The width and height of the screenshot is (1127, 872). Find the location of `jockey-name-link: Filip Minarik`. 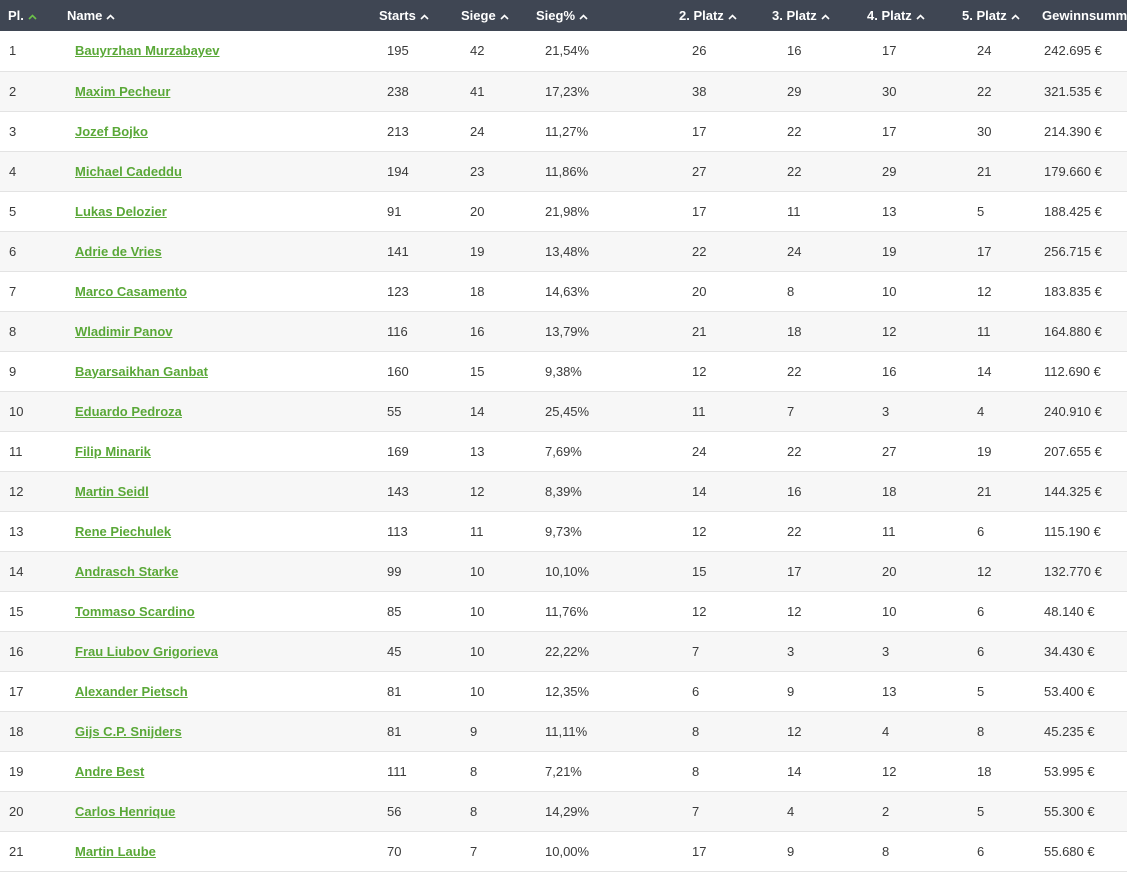

jockey-name-link: Filip Minarik is located at coordinates (113, 451).